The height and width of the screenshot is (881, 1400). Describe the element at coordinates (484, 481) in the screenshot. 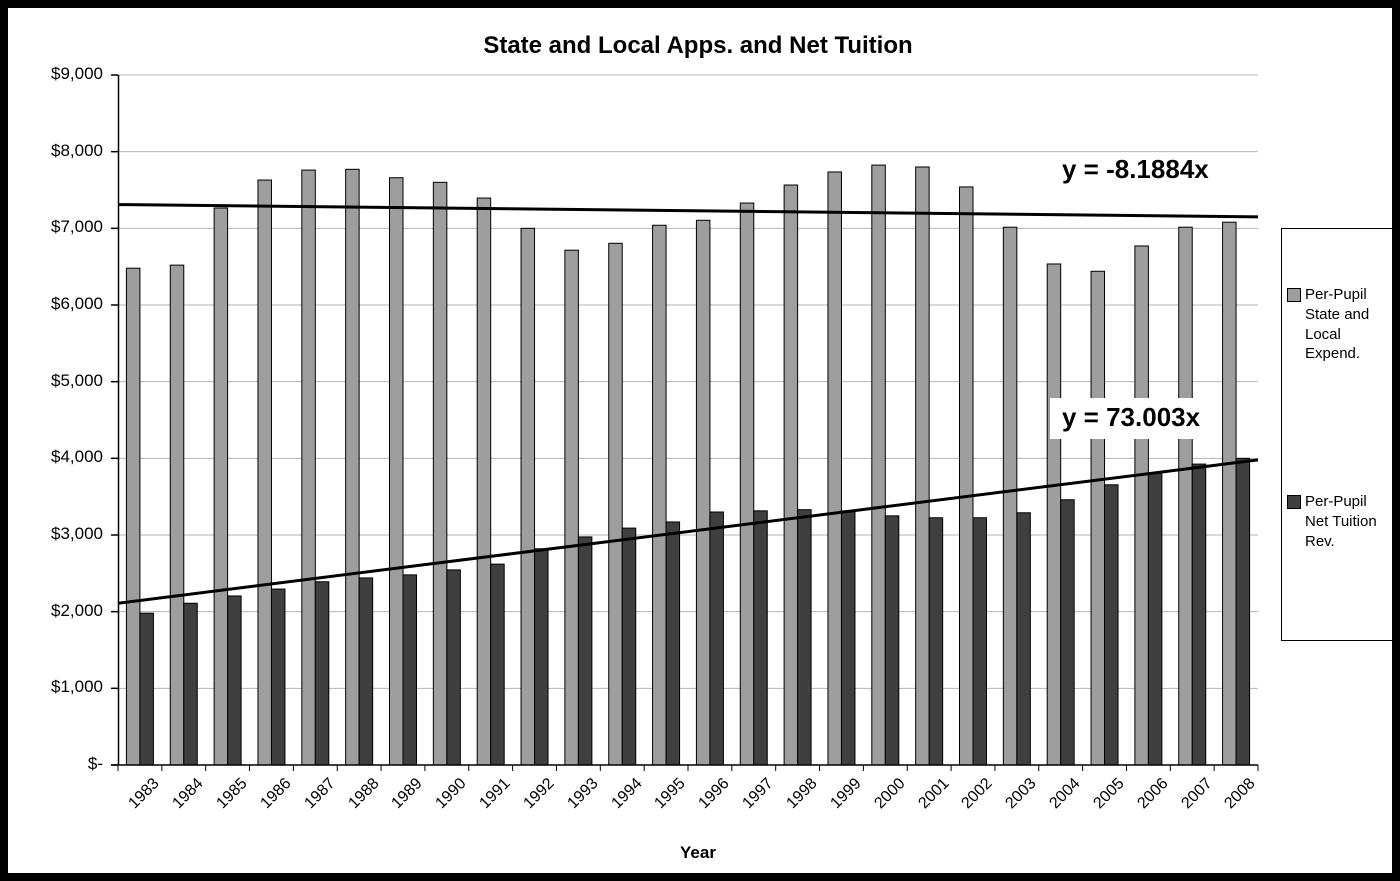

I see `expend-bar-1991` at that location.